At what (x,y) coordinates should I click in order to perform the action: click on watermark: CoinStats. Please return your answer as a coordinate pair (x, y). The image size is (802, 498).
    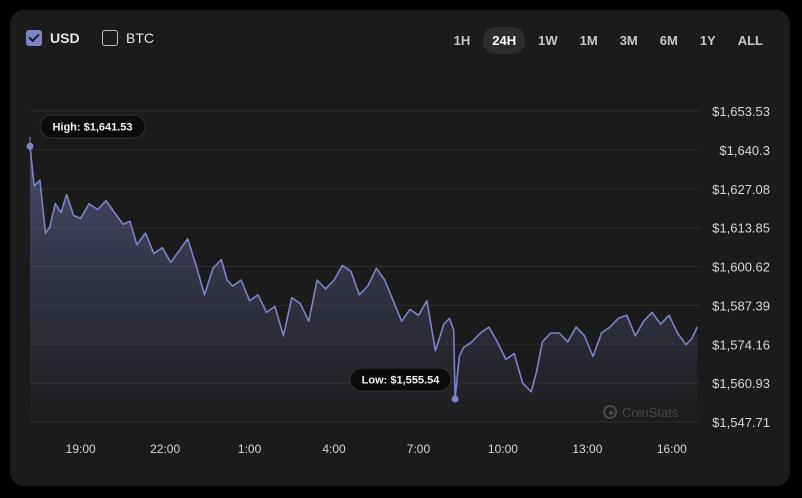
    Looking at the image, I should click on (641, 412).